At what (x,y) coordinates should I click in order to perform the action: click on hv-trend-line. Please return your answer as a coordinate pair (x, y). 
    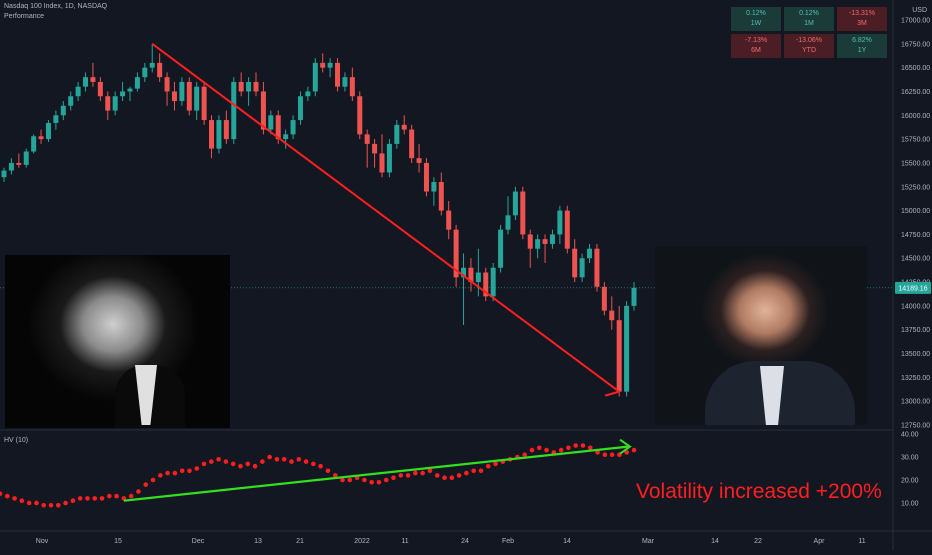
    Looking at the image, I should click on (376, 473).